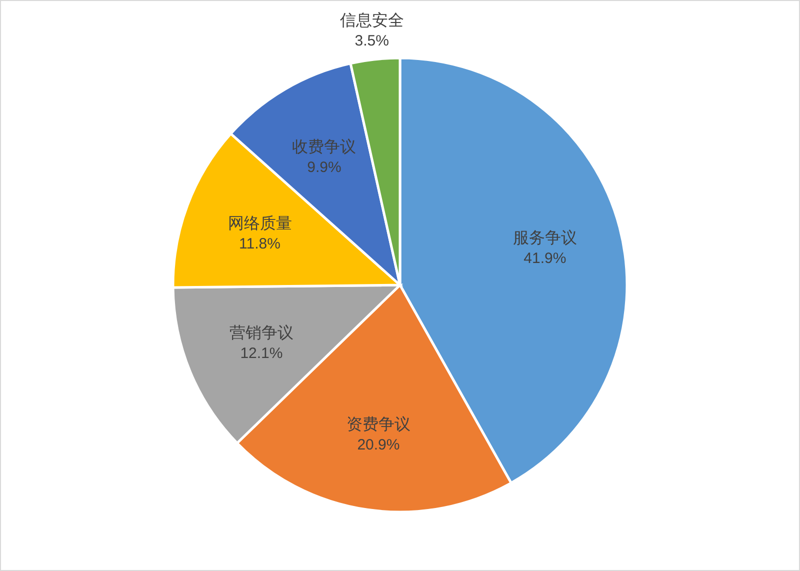 This screenshot has width=800, height=571. Describe the element at coordinates (372, 21) in the screenshot. I see `slice-label: 信息安全` at that location.